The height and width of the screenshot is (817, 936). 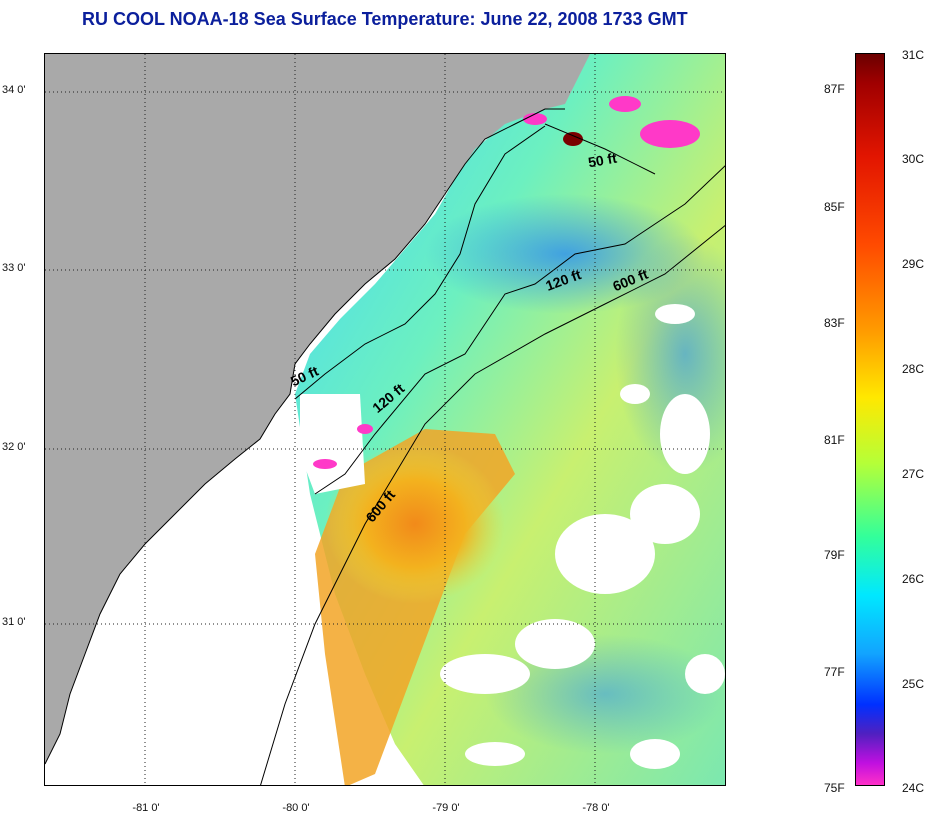 What do you see at coordinates (446, 808) in the screenshot?
I see `lon-tick-label: -79 0'` at bounding box center [446, 808].